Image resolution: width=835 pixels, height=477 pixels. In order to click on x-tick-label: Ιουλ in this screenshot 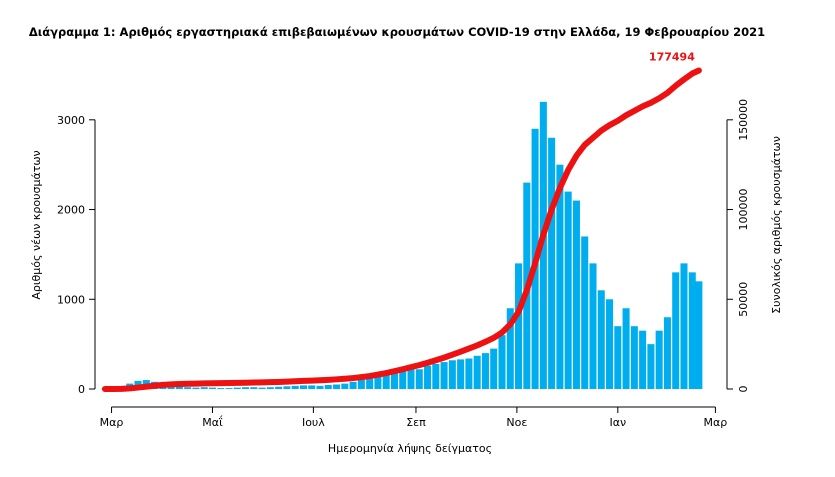, I will do `click(313, 422)`.